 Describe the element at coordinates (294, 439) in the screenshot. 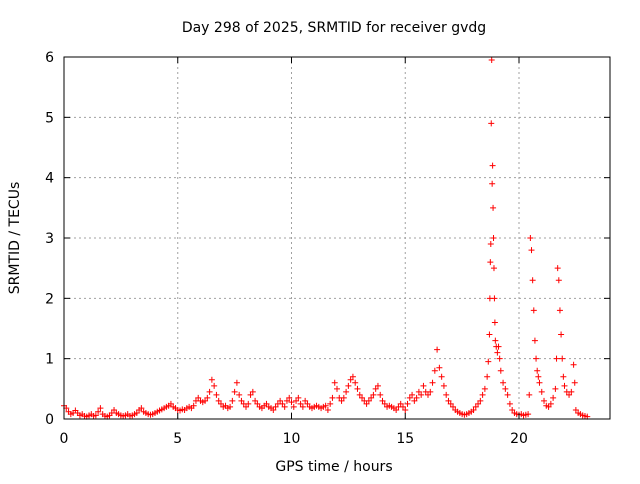

I see `x-tick-labels: 0 5 10 15 20` at that location.